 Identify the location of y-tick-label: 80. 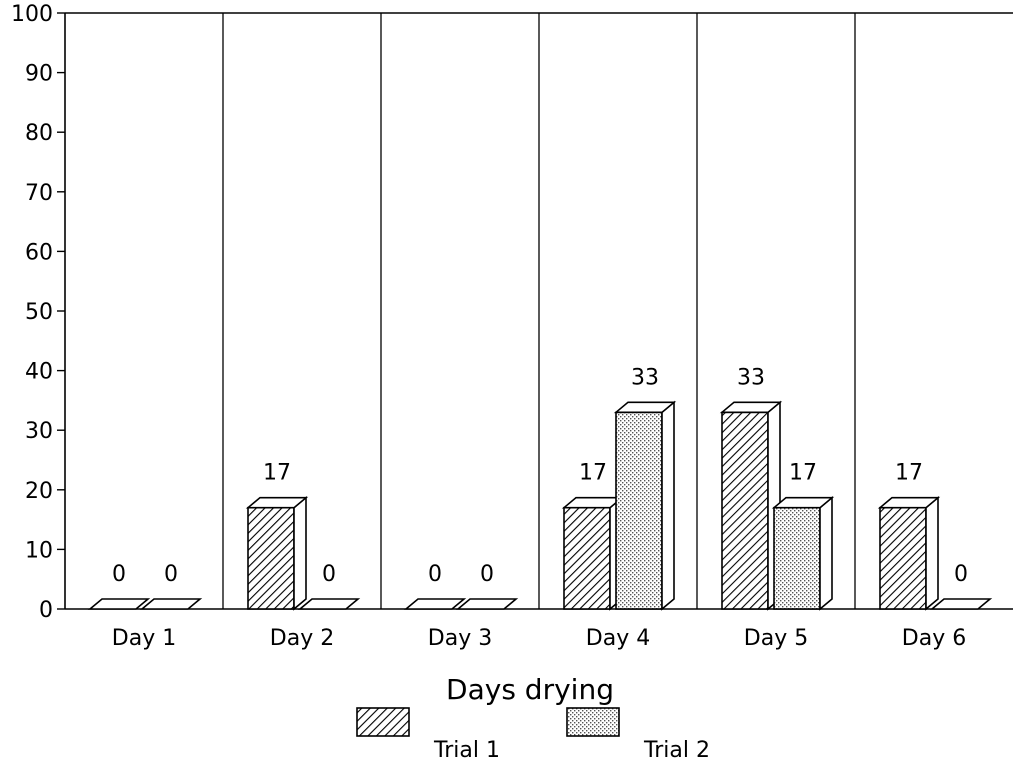
(39, 133).